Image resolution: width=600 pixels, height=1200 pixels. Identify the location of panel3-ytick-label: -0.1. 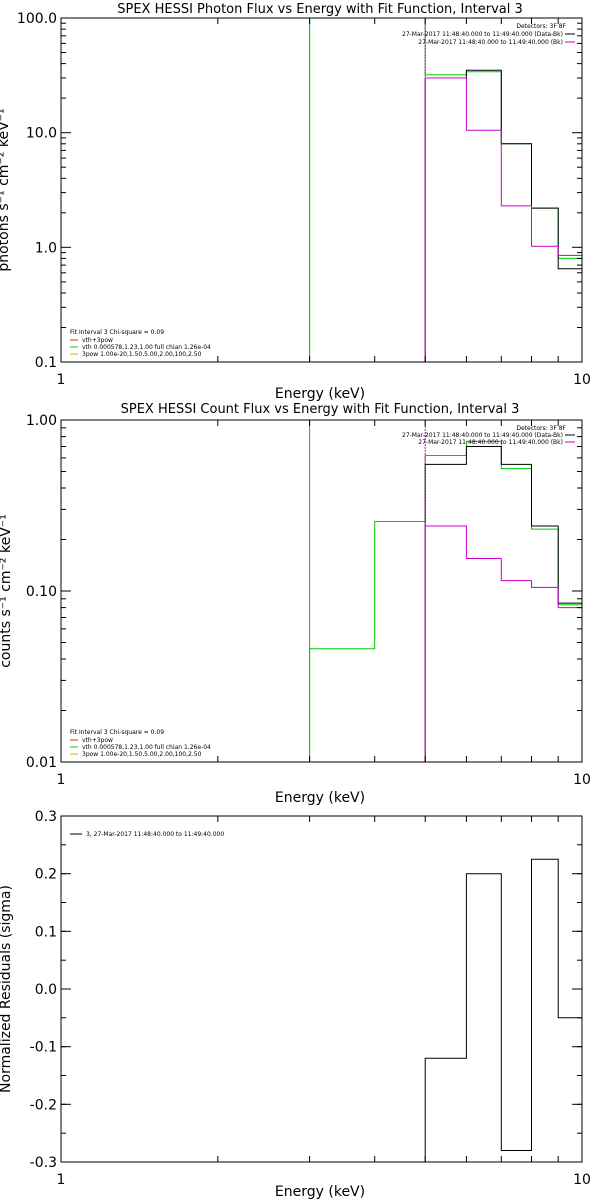
(43, 1048).